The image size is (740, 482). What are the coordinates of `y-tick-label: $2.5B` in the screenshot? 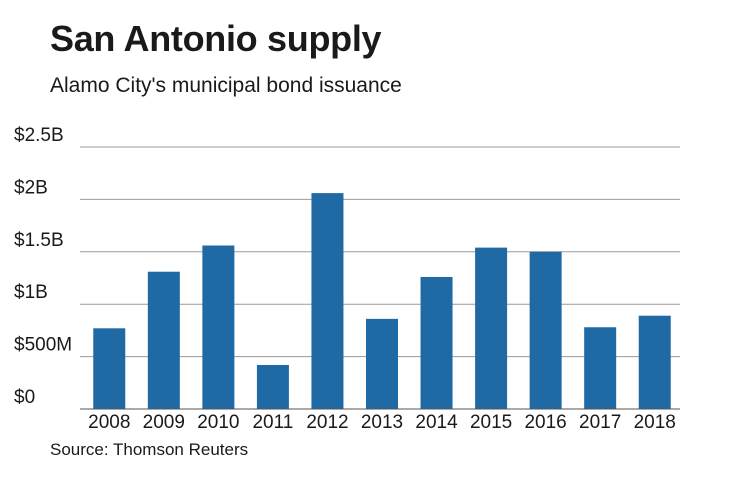 It's located at (39, 135).